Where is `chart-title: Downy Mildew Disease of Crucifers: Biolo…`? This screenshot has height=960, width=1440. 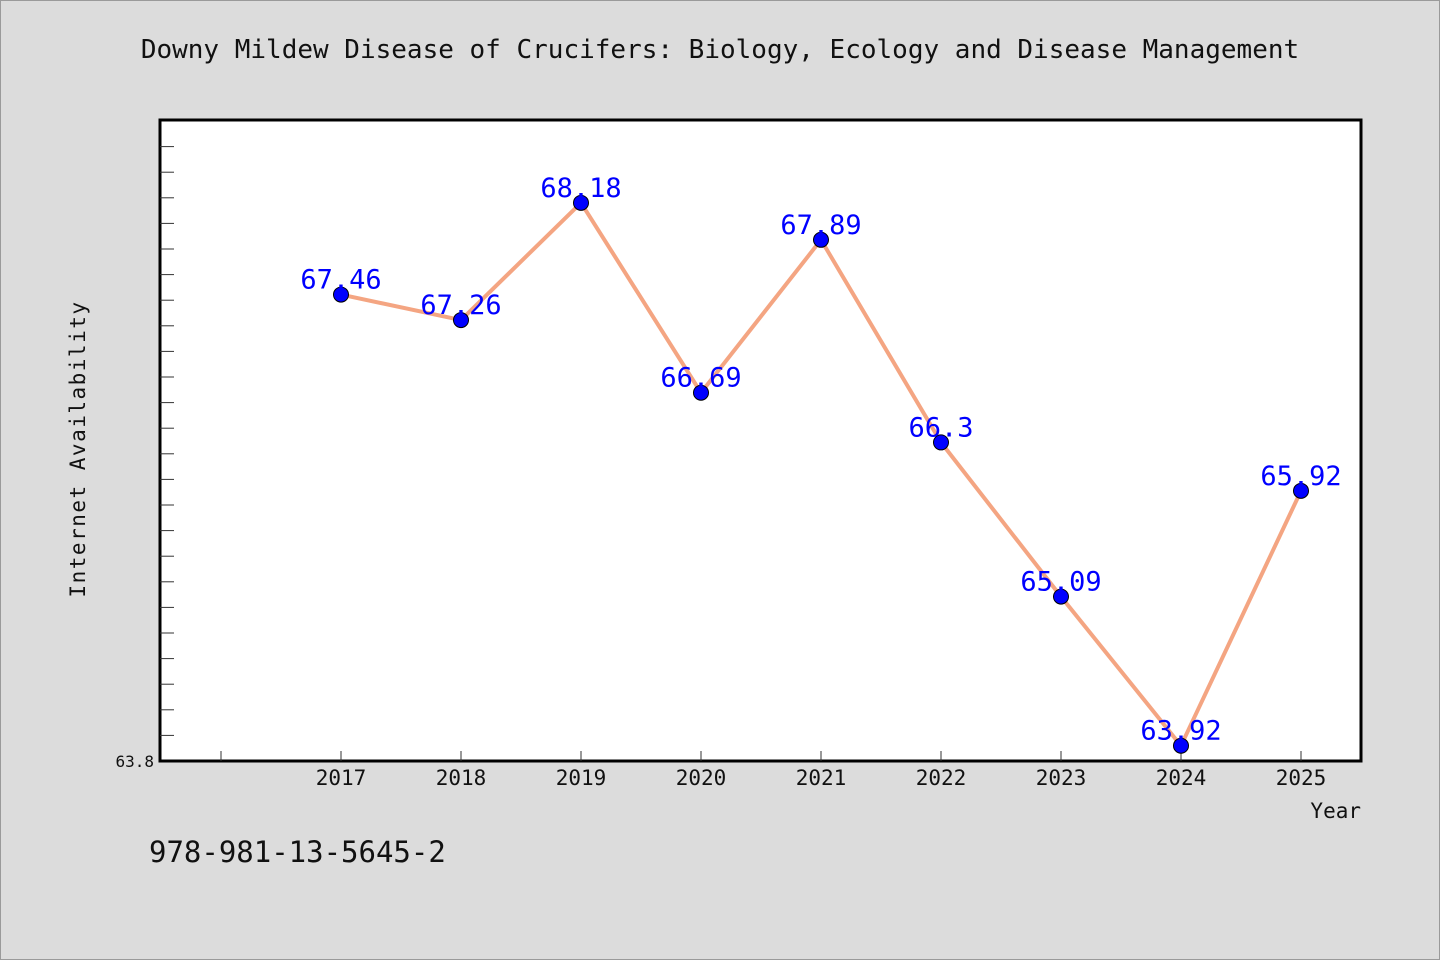
chart-title: Downy Mildew Disease of Crucifers: Biolo… is located at coordinates (720, 50).